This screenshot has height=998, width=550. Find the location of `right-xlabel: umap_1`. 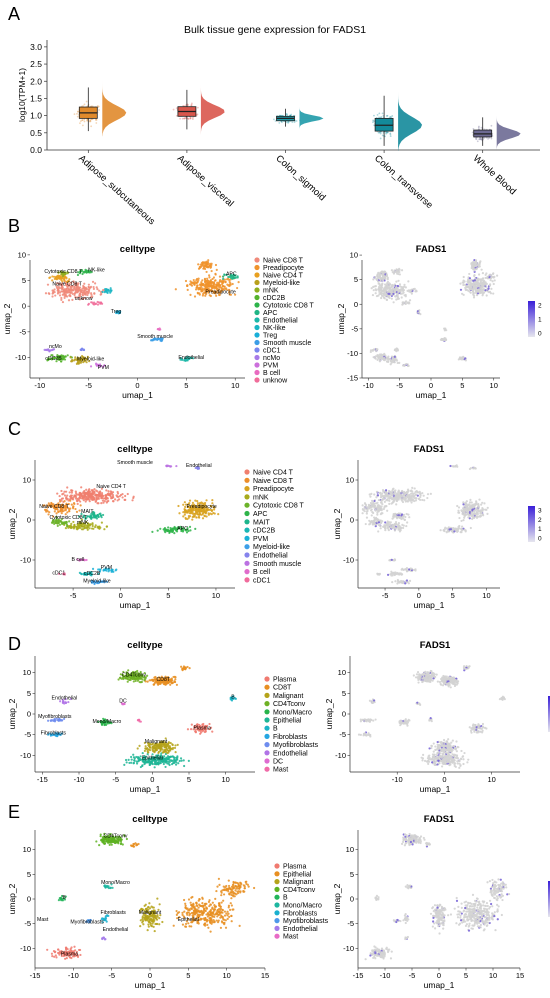

right-xlabel: umap_1 is located at coordinates (429, 605).